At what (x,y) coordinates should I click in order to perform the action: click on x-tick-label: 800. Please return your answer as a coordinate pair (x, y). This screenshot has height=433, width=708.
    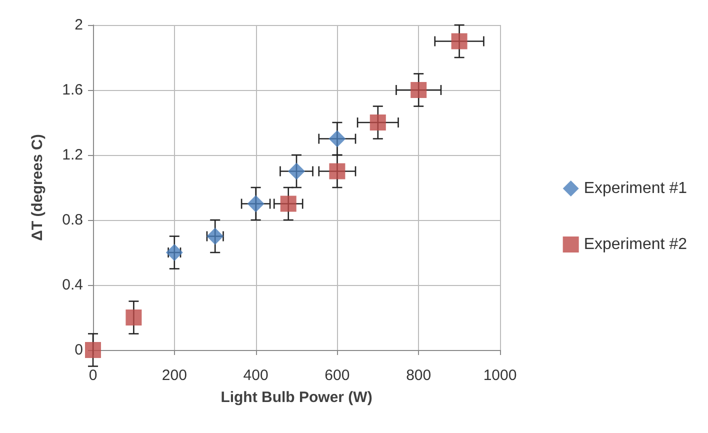
    Looking at the image, I should click on (419, 375).